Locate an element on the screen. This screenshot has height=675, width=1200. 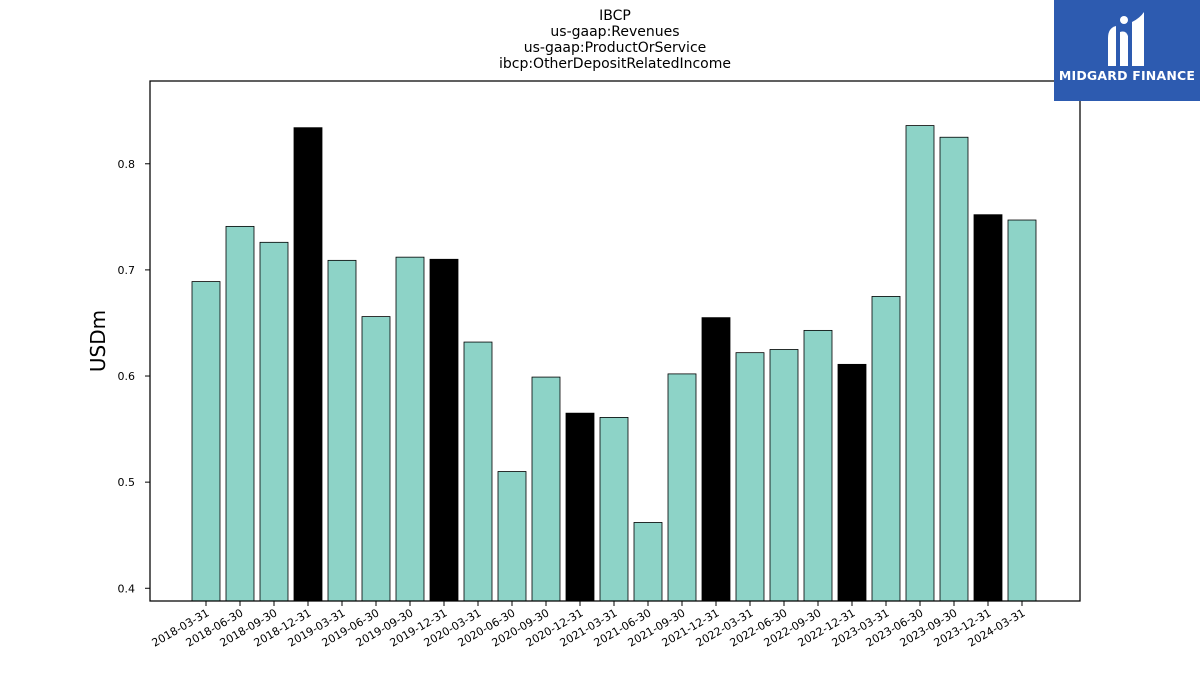
title-line-3: us-gaap:ProductOrService is located at coordinates (615, 48).